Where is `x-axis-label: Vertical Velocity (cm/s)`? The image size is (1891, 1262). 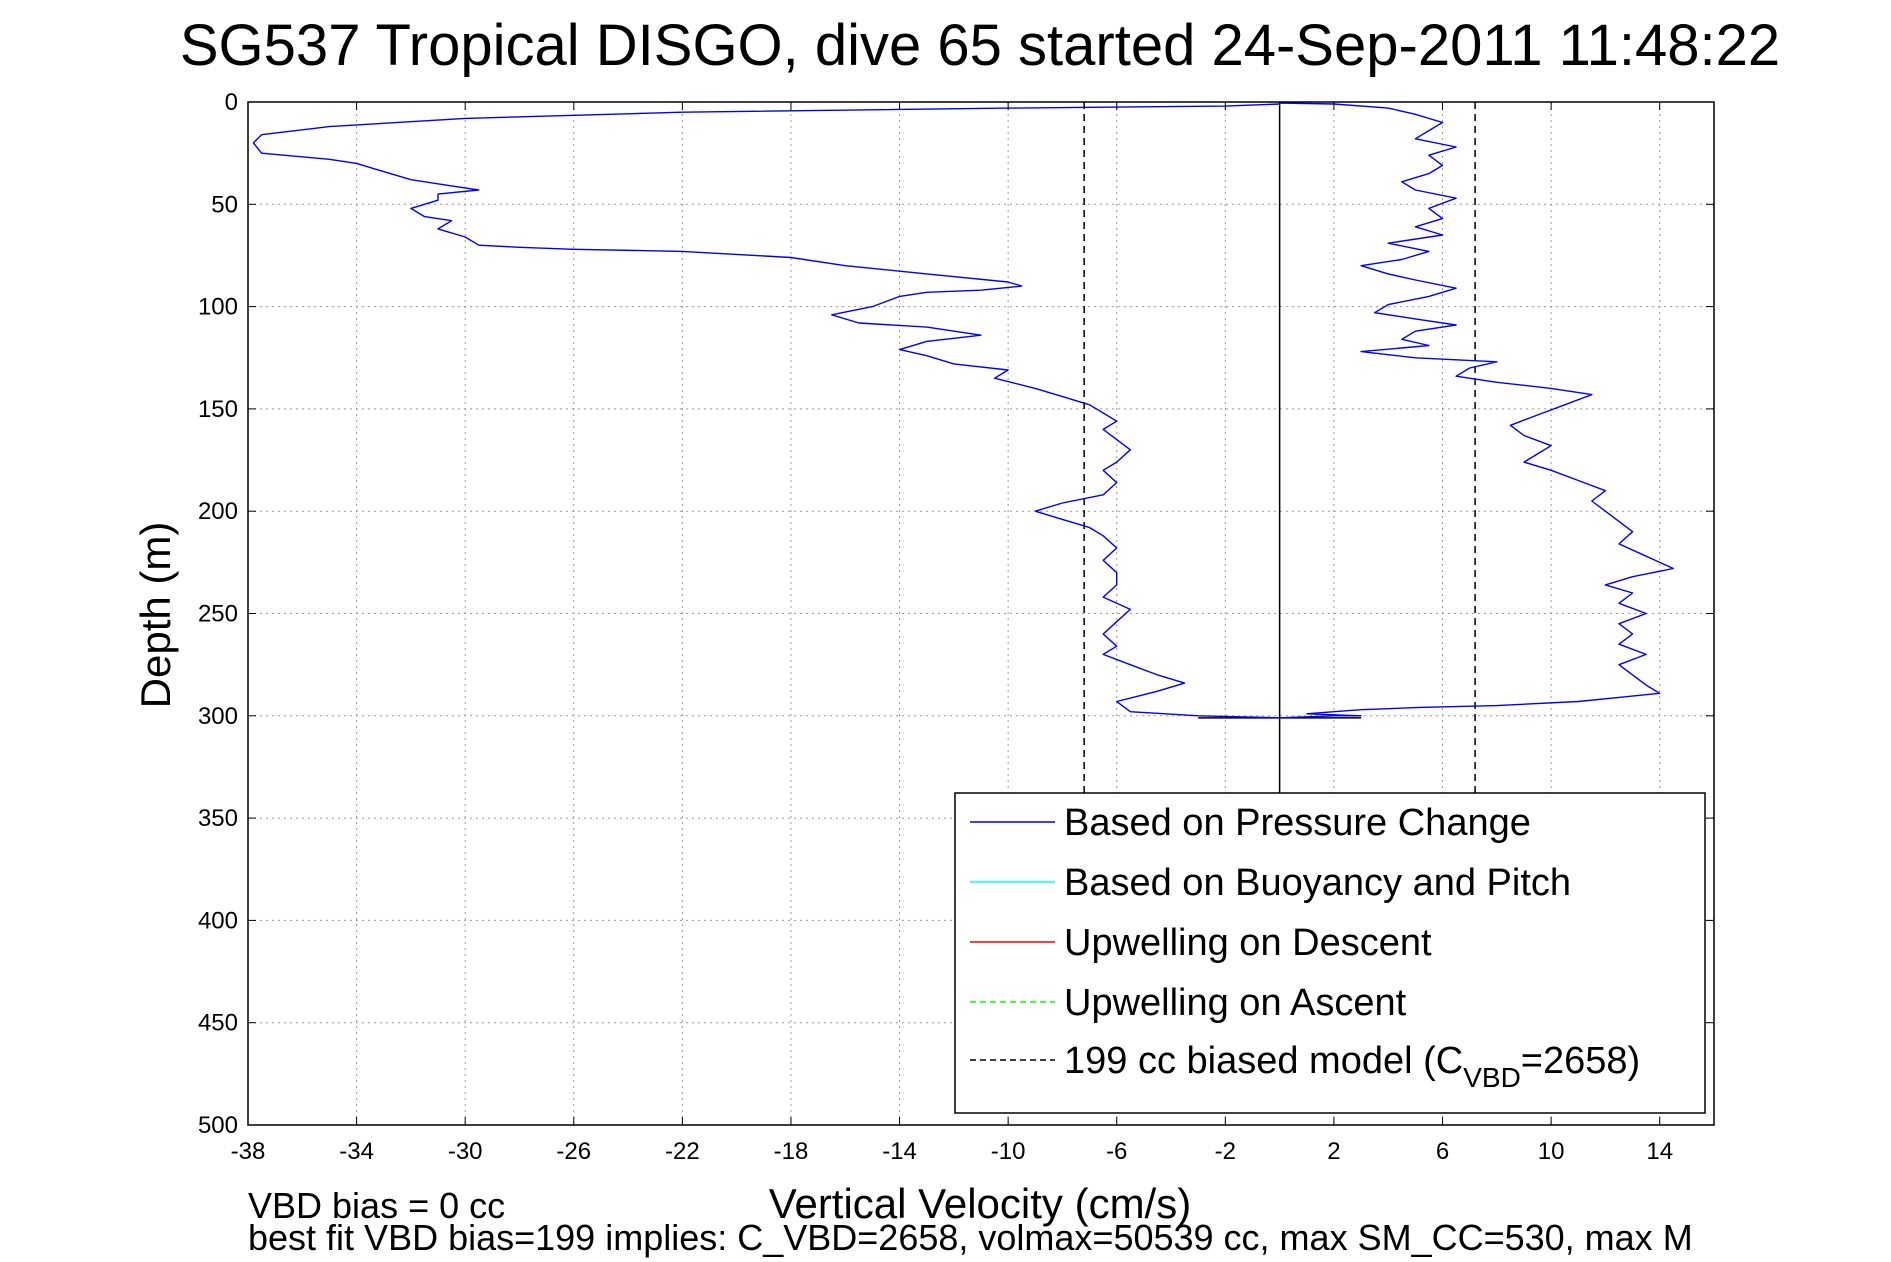
x-axis-label: Vertical Velocity (cm/s) is located at coordinates (980, 1203).